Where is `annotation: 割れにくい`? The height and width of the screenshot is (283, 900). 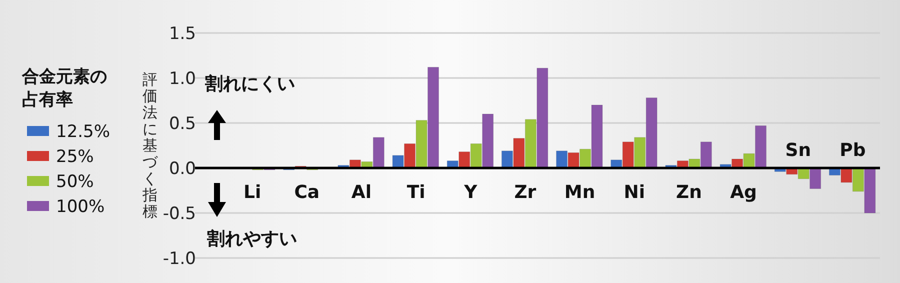
annotation: 割れにくい is located at coordinates (249, 84).